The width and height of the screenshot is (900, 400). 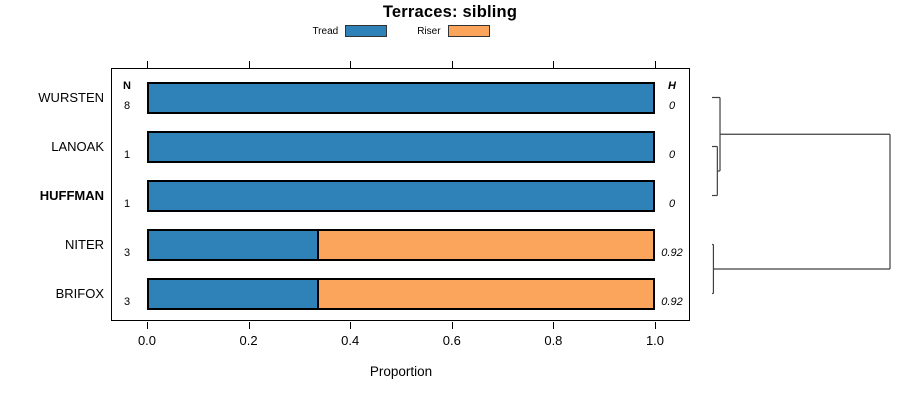 I want to click on x-tick-label: 0.2, so click(x=248, y=340).